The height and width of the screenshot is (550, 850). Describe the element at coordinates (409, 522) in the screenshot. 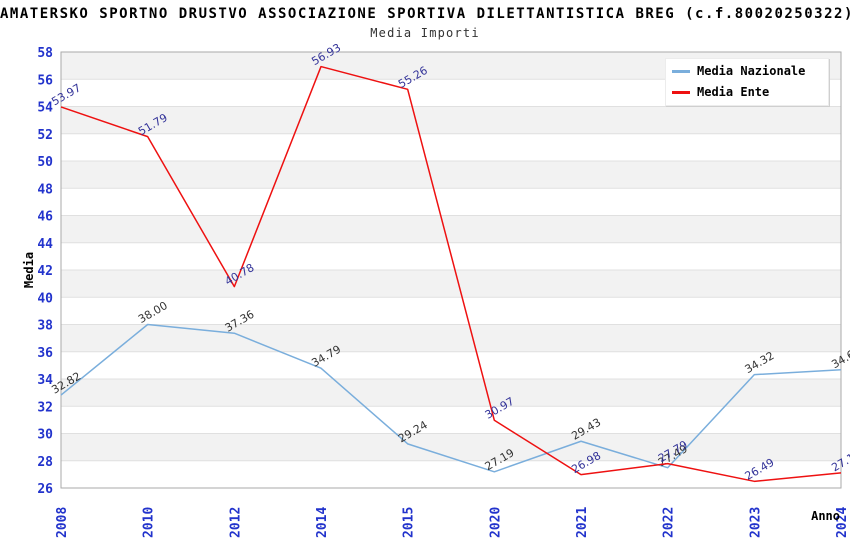

I see `x-tick-label: 2015` at that location.